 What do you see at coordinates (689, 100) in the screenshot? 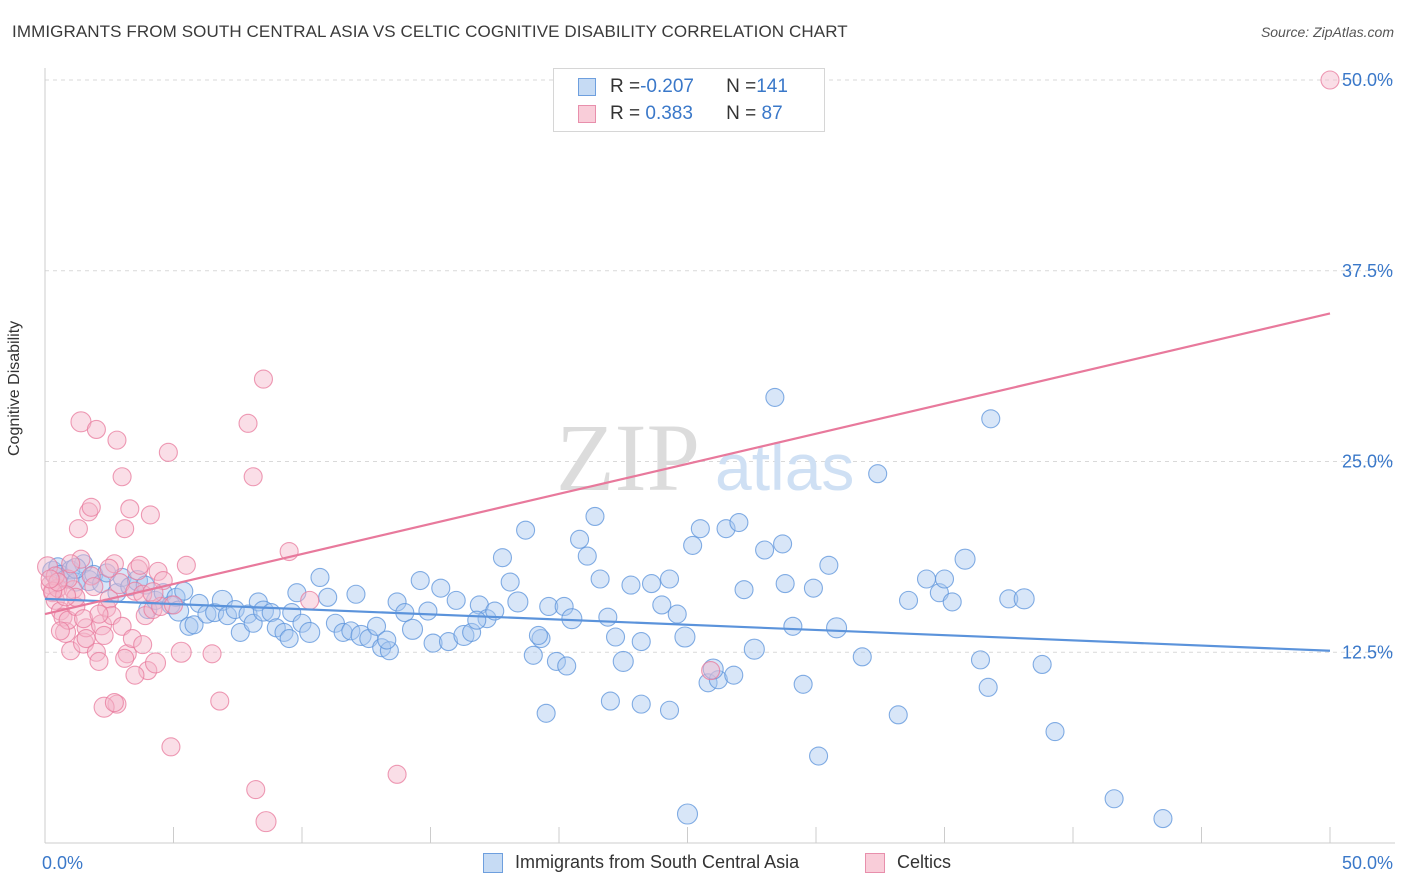
I see `correlation-legend: R = -0.207 N = 141 R = 0.383 N = 87` at bounding box center [689, 100].